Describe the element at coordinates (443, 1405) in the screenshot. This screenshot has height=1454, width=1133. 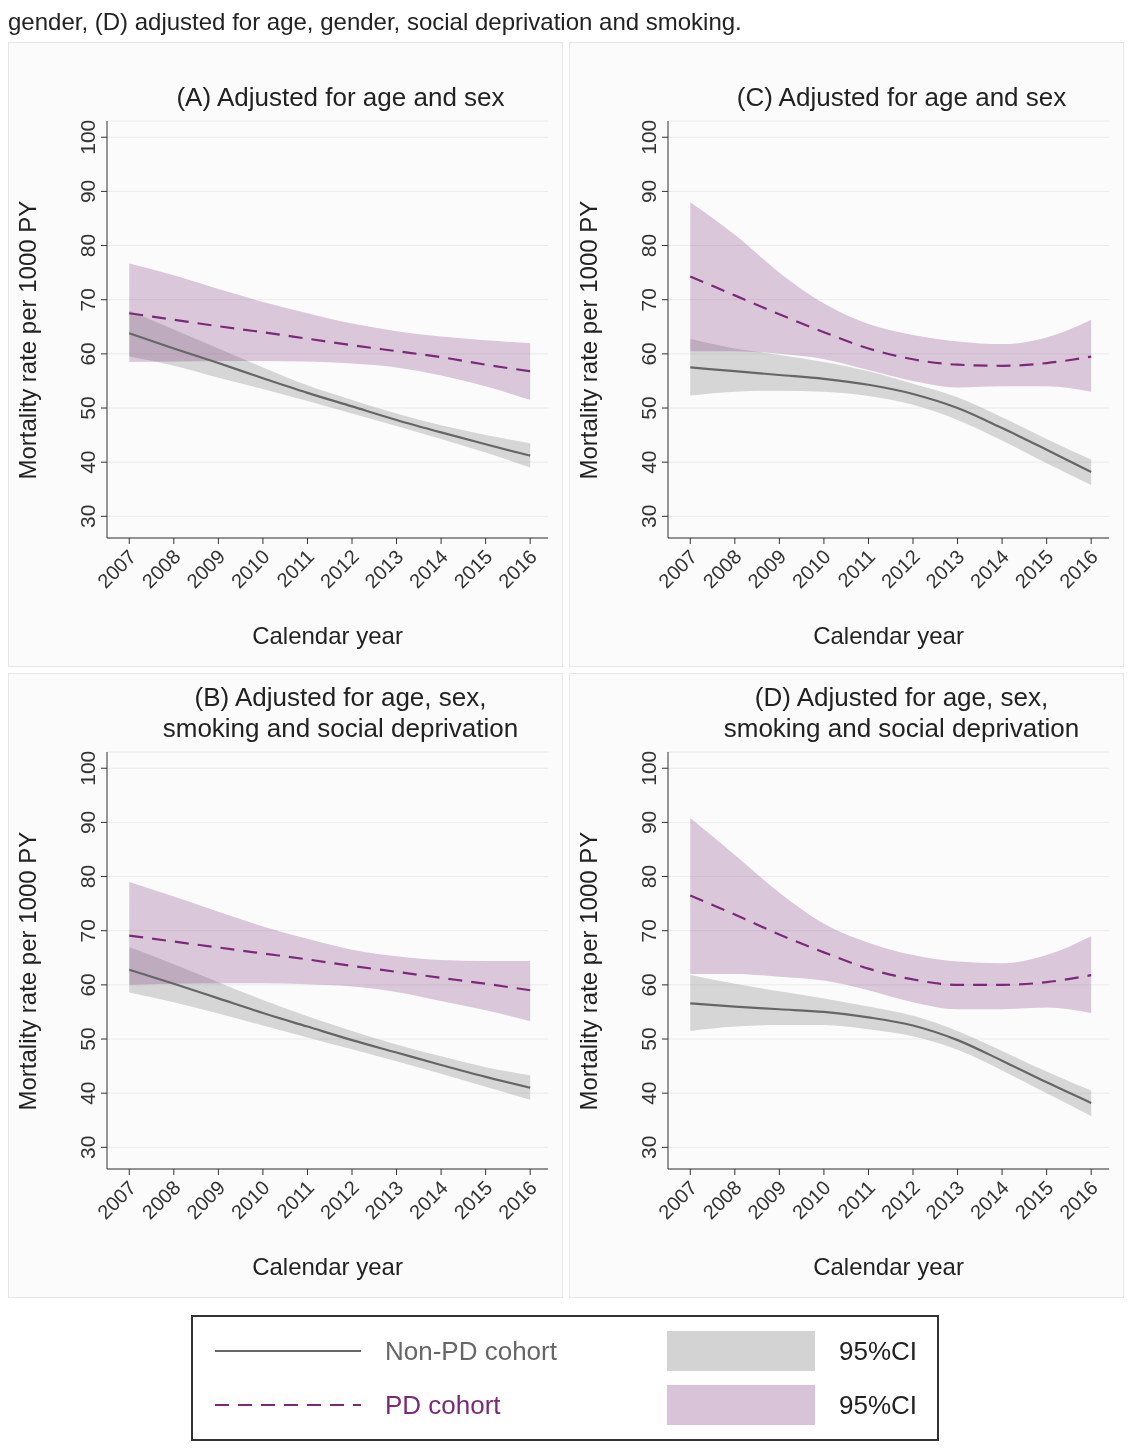
I see `text: PD cohort` at that location.